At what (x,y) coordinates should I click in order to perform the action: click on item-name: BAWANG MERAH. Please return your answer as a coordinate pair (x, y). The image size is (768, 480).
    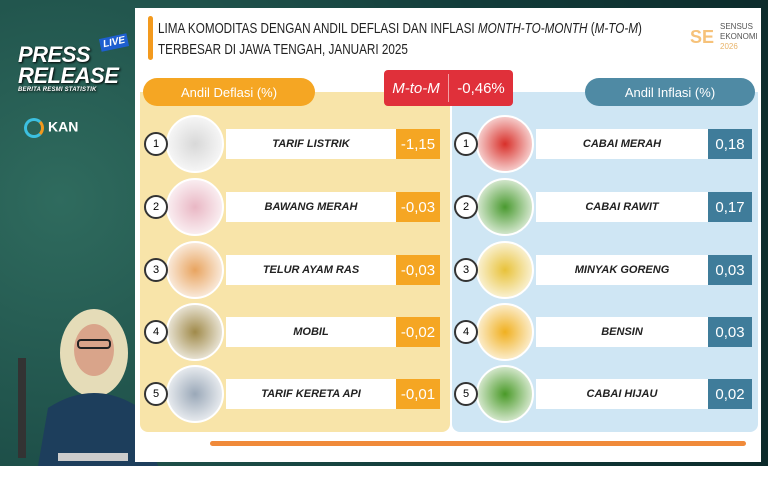
    Looking at the image, I should click on (311, 207).